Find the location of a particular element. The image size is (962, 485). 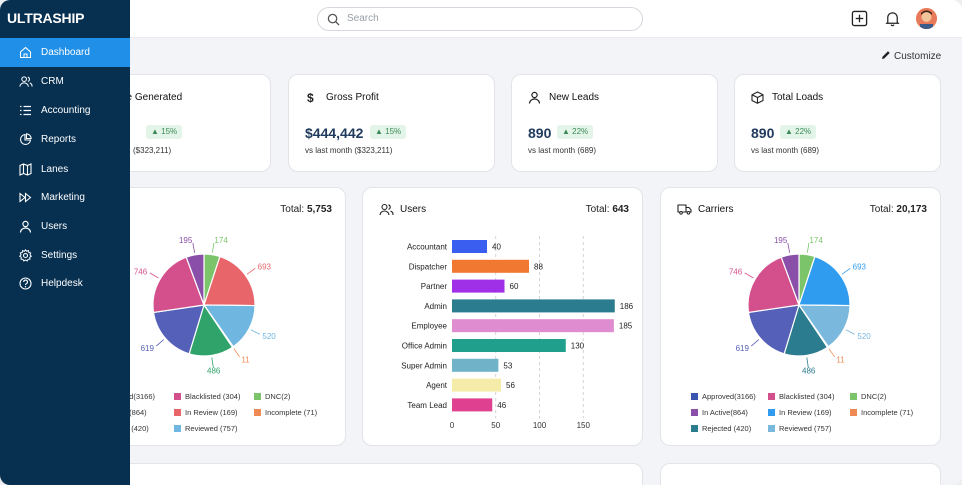

y-category-label: Partner is located at coordinates (434, 286).